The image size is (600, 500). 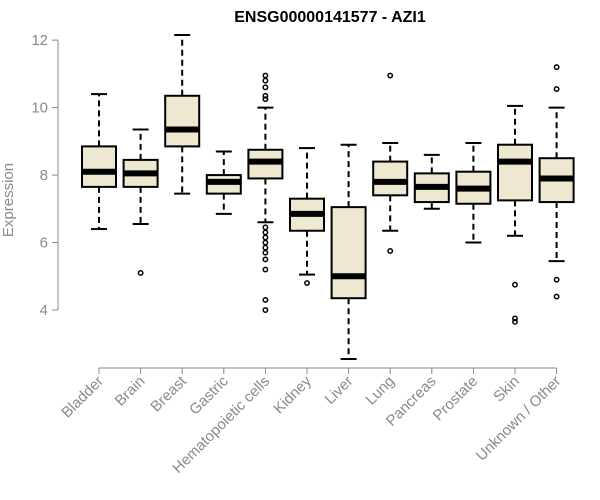 What do you see at coordinates (380, 391) in the screenshot?
I see `x-tick-label: Lung` at bounding box center [380, 391].